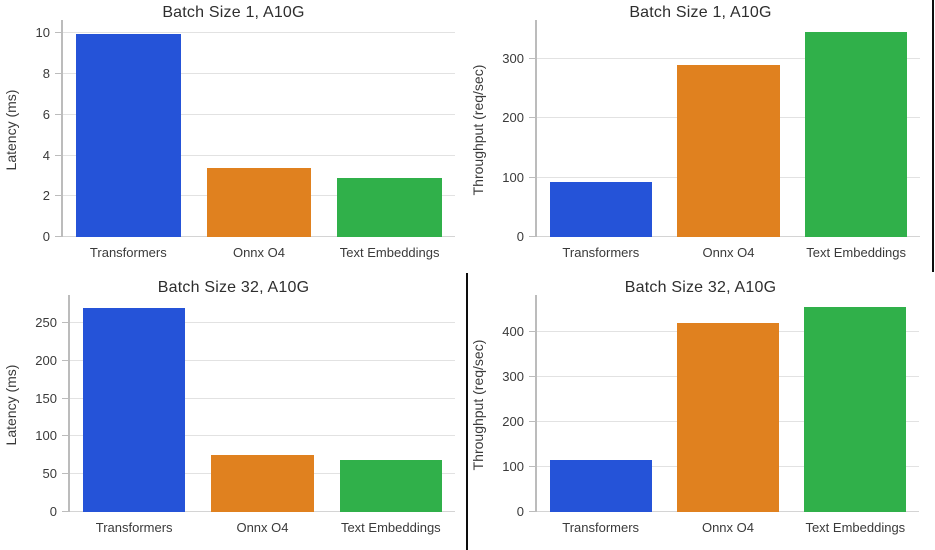 The image size is (935, 550). What do you see at coordinates (46, 398) in the screenshot?
I see `y-tick-label: 150` at bounding box center [46, 398].